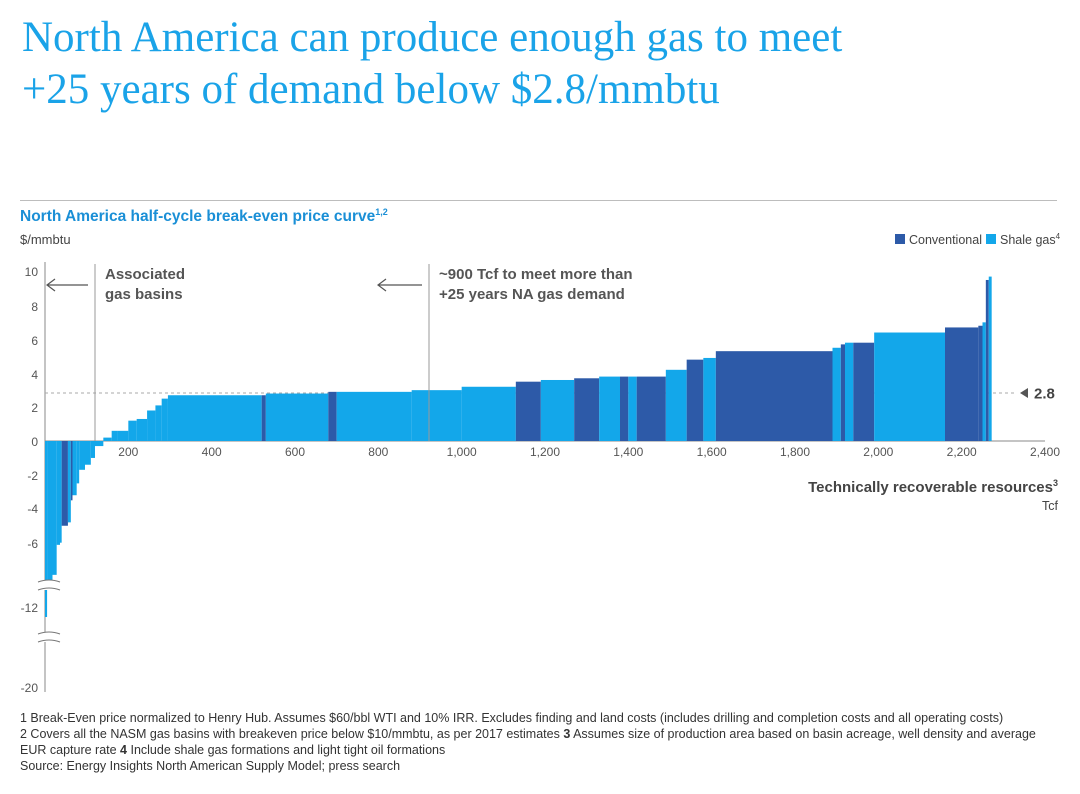 The image size is (1080, 794). Describe the element at coordinates (34, 442) in the screenshot. I see `y-tick-label: 0` at that location.